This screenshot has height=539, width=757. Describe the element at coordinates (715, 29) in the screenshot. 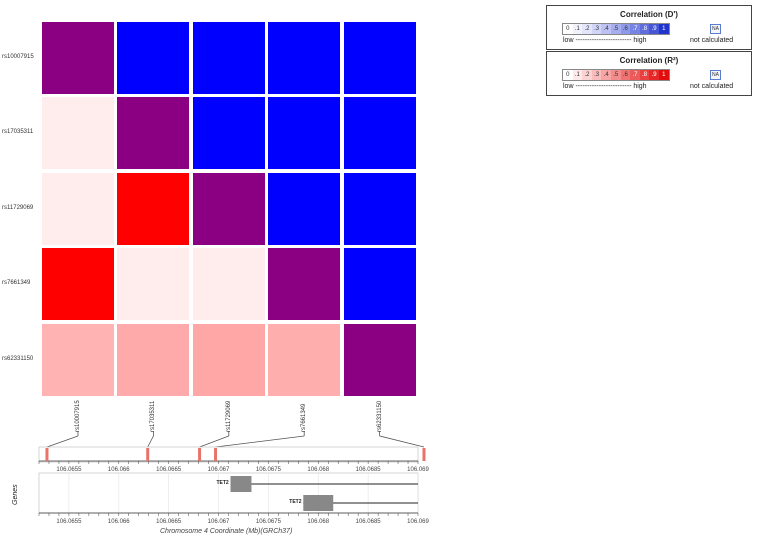

I see `dprime-na-swatch: NA` at that location.